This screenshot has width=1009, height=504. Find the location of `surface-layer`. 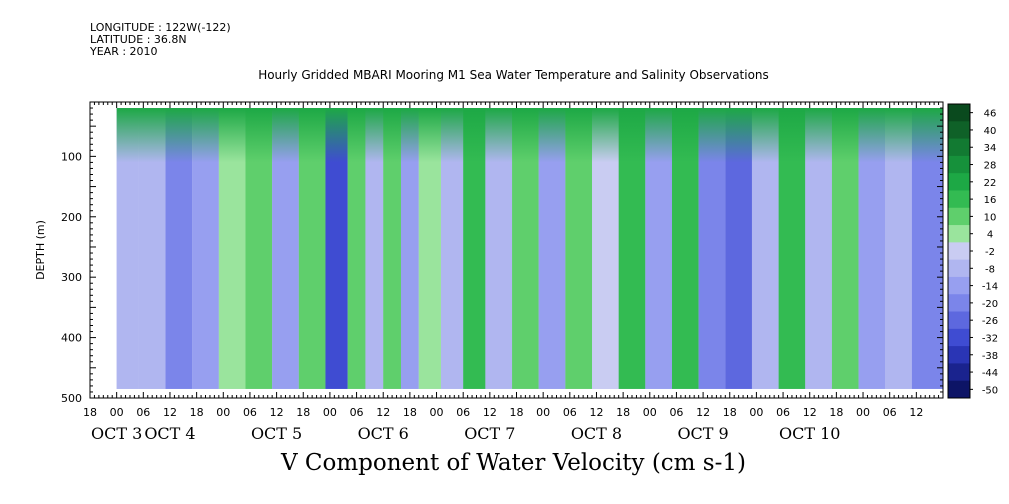

surface-layer is located at coordinates (529, 135).